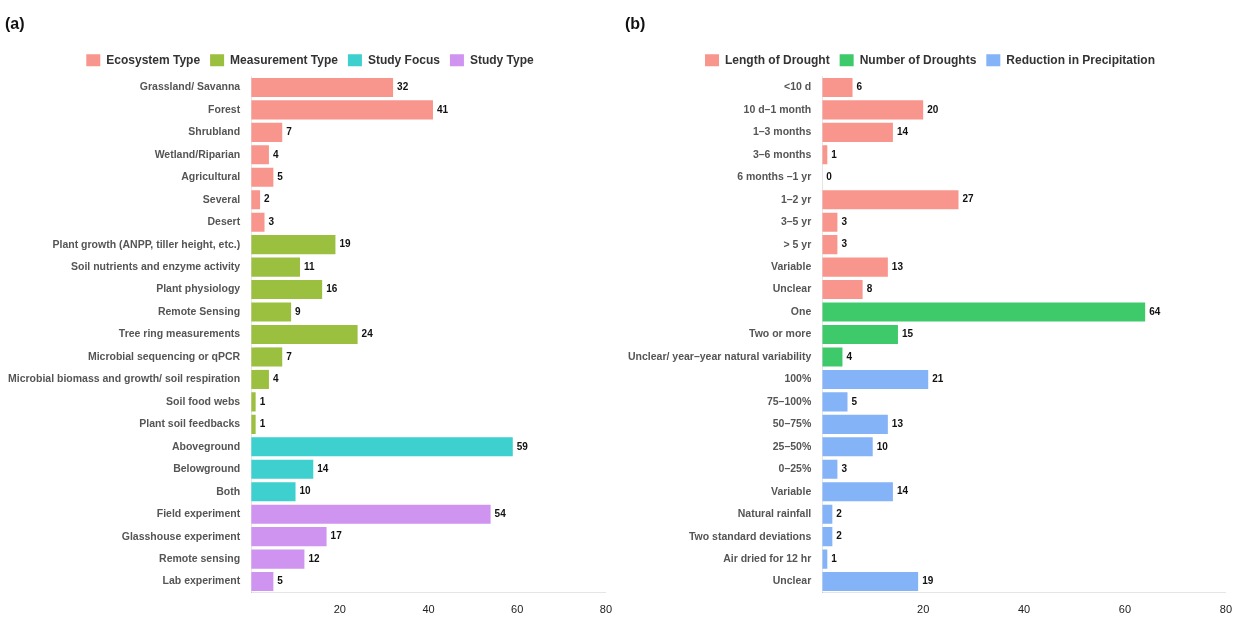  I want to click on y-tick-label: Remote Sensing, so click(199, 310).